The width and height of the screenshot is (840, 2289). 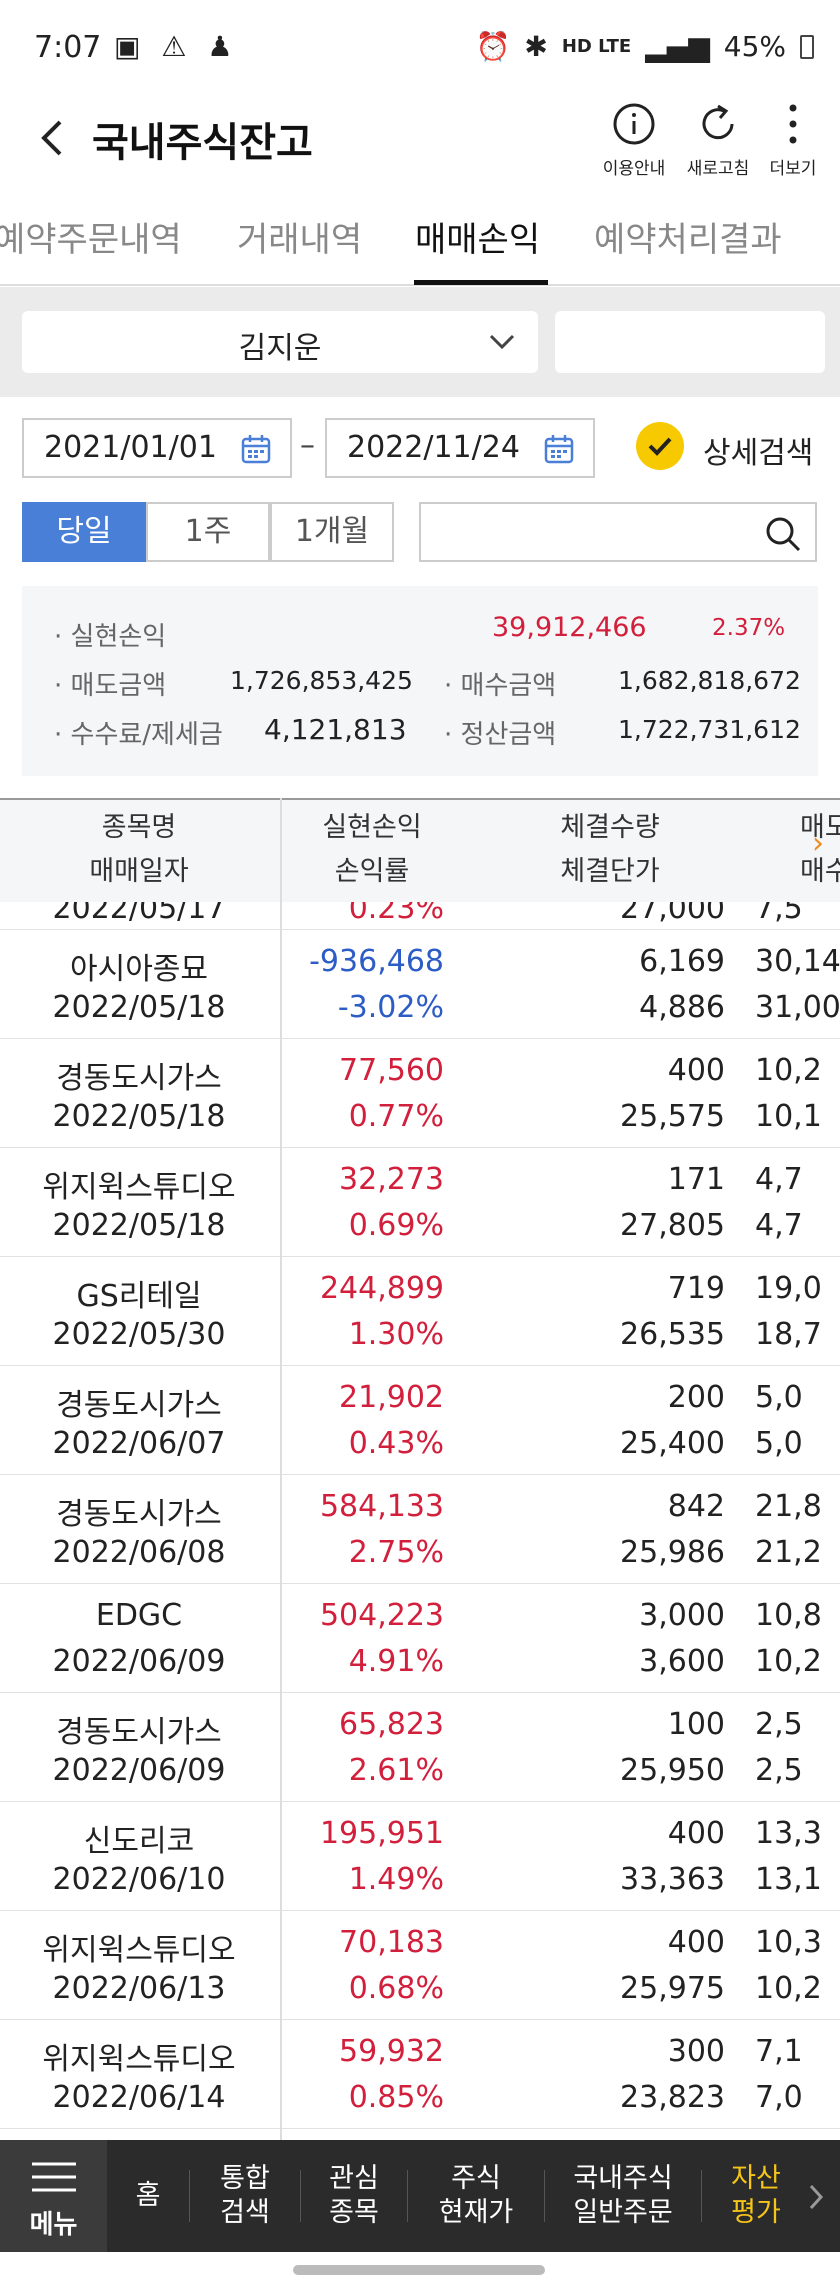 What do you see at coordinates (130, 447) in the screenshot?
I see `start-date-value: 2021/01/01` at bounding box center [130, 447].